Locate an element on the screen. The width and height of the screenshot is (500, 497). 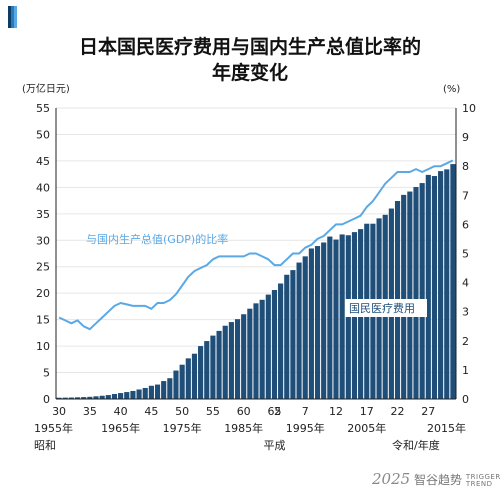
right-axis-unit: (%) is located at coordinates (451, 89).